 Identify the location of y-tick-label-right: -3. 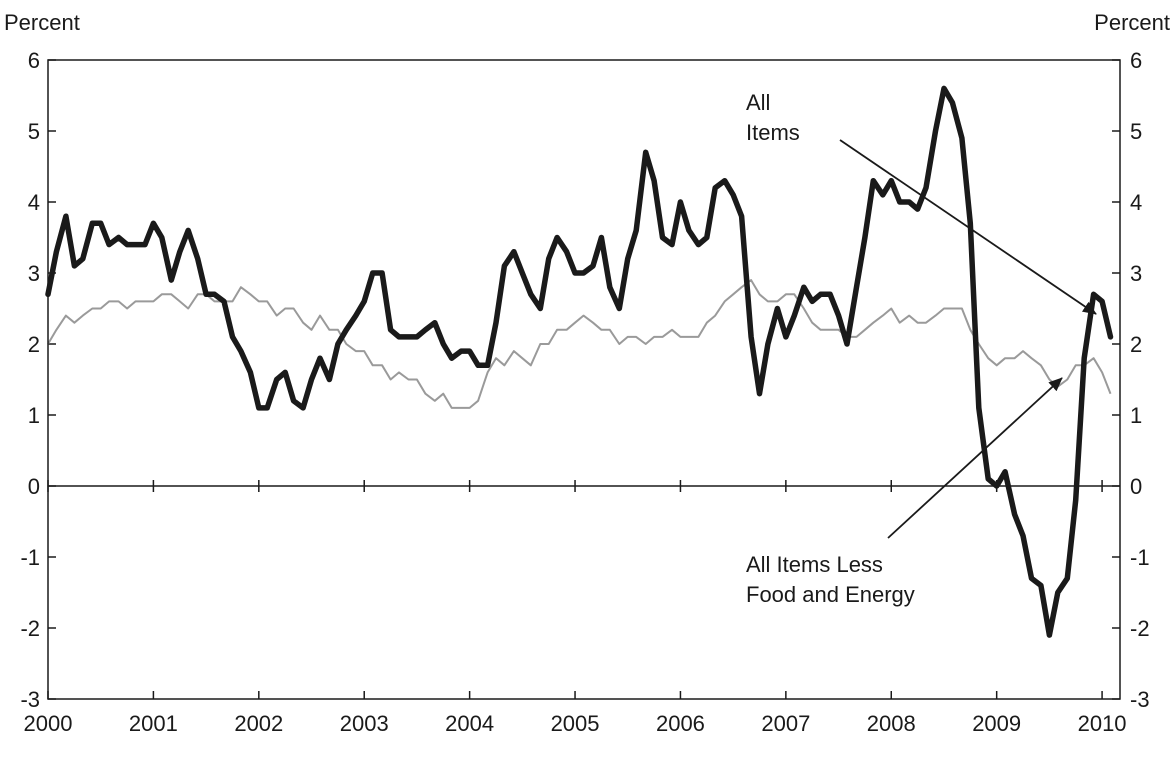
(1140, 699).